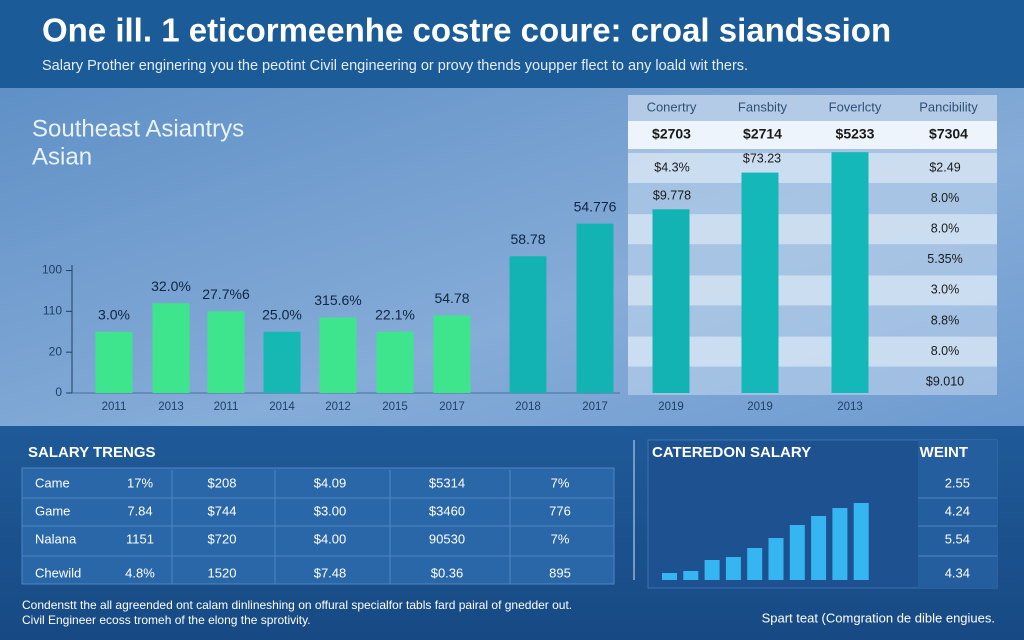 This screenshot has width=1024, height=640. Describe the element at coordinates (140, 572) in the screenshot. I see `table-cell: 4.8%` at that location.